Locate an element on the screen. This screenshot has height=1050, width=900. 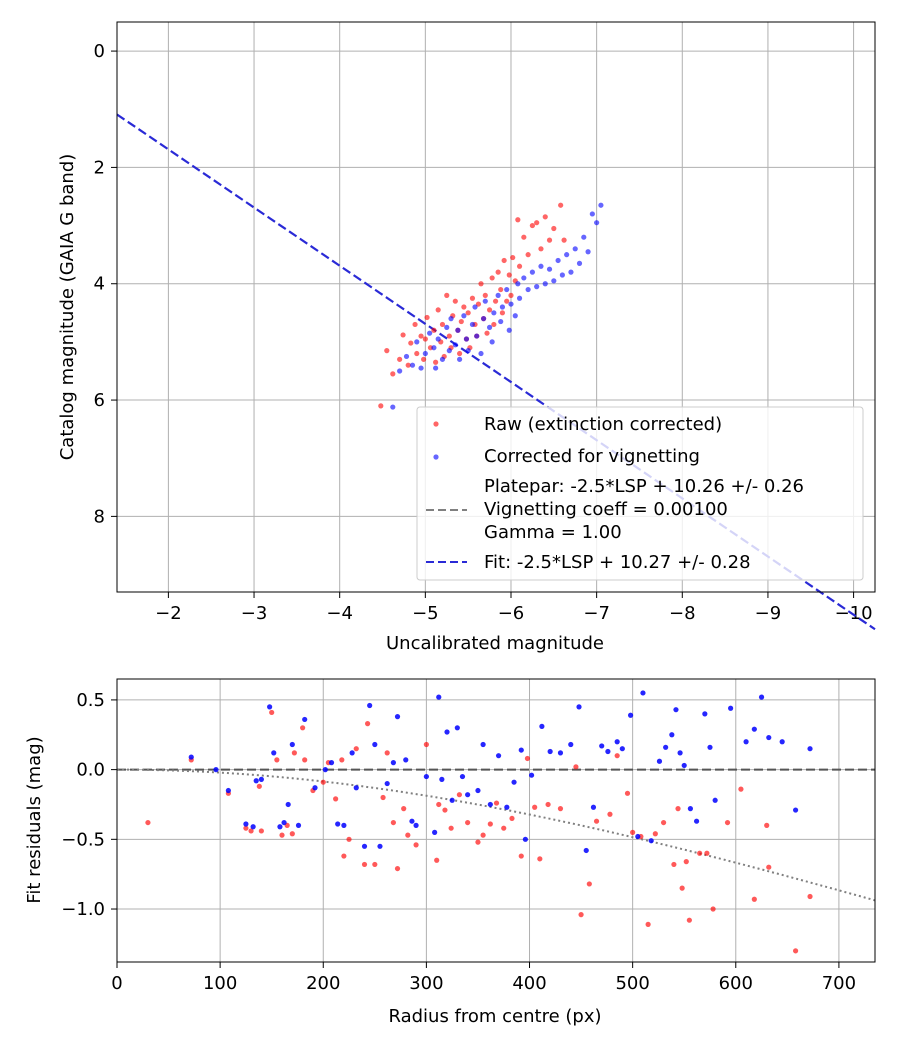
top-ylabel: Catalog magnitude (GAIA G band) is located at coordinates (67, 307).